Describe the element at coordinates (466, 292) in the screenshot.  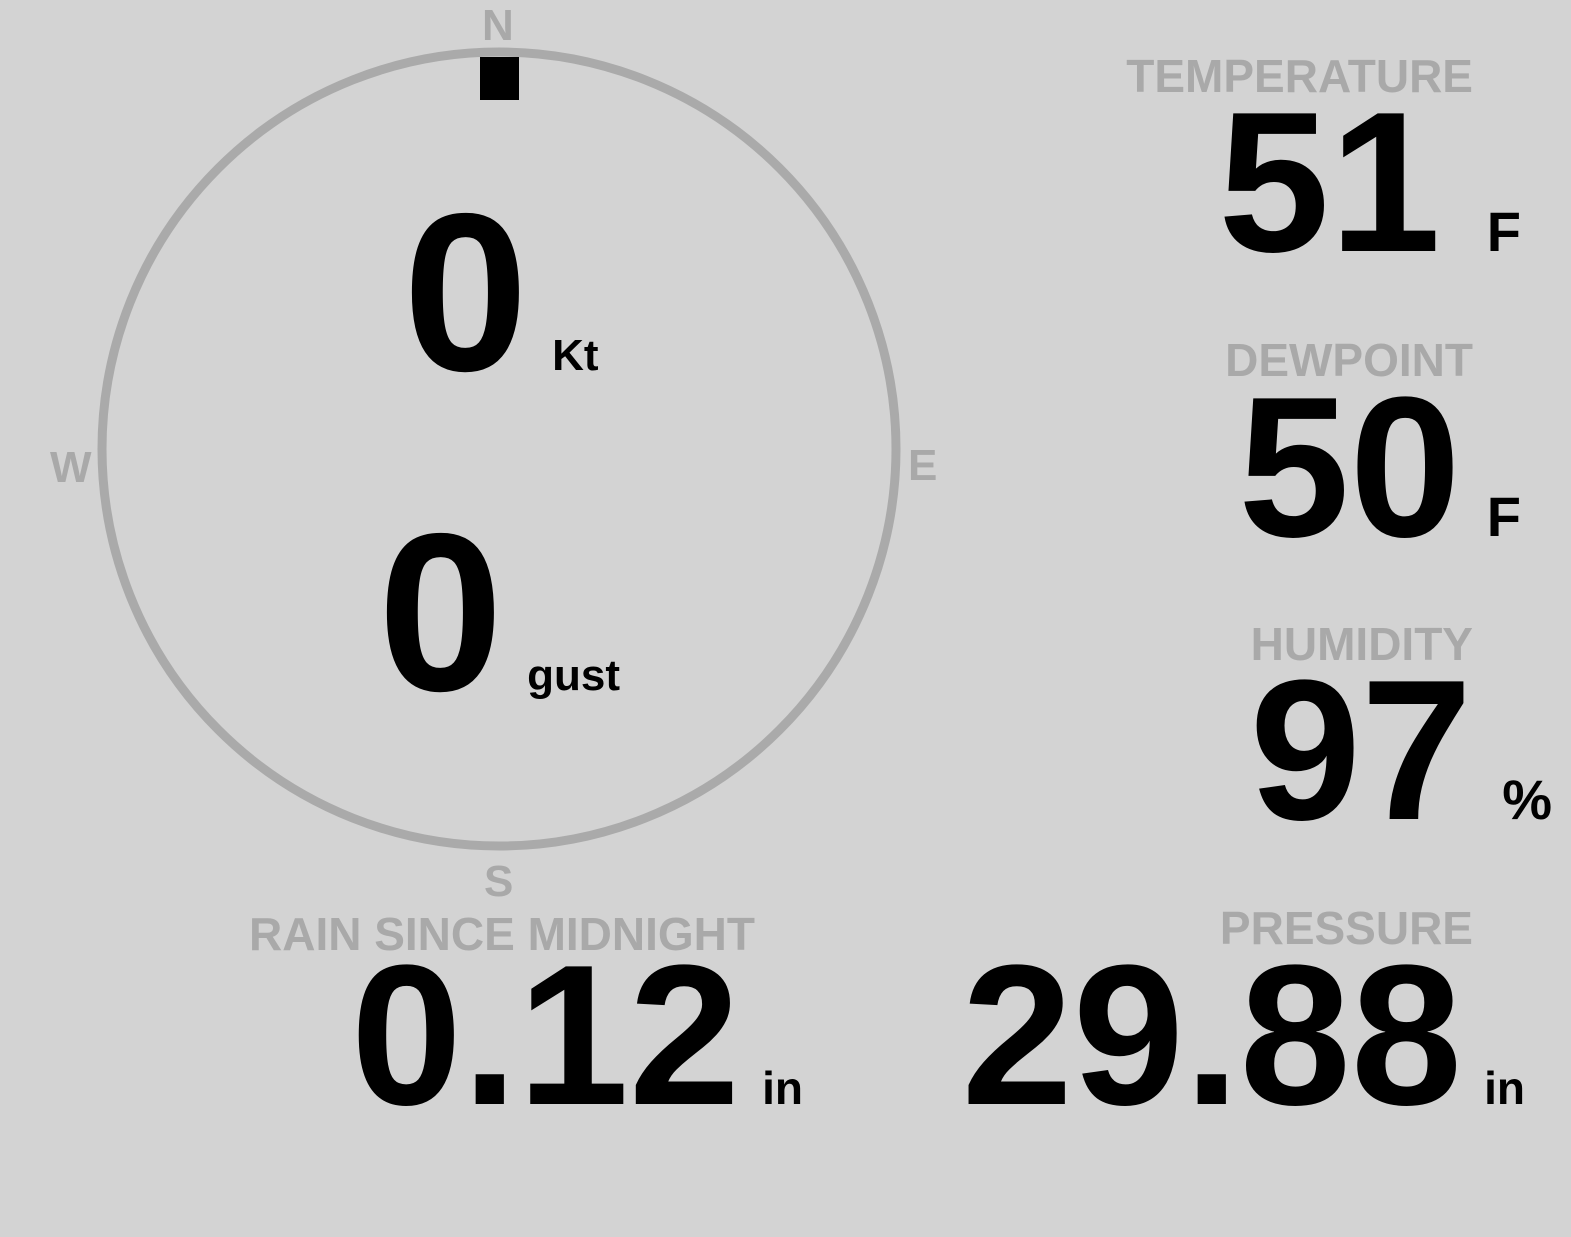
I see `wind-speed-value: 0` at that location.